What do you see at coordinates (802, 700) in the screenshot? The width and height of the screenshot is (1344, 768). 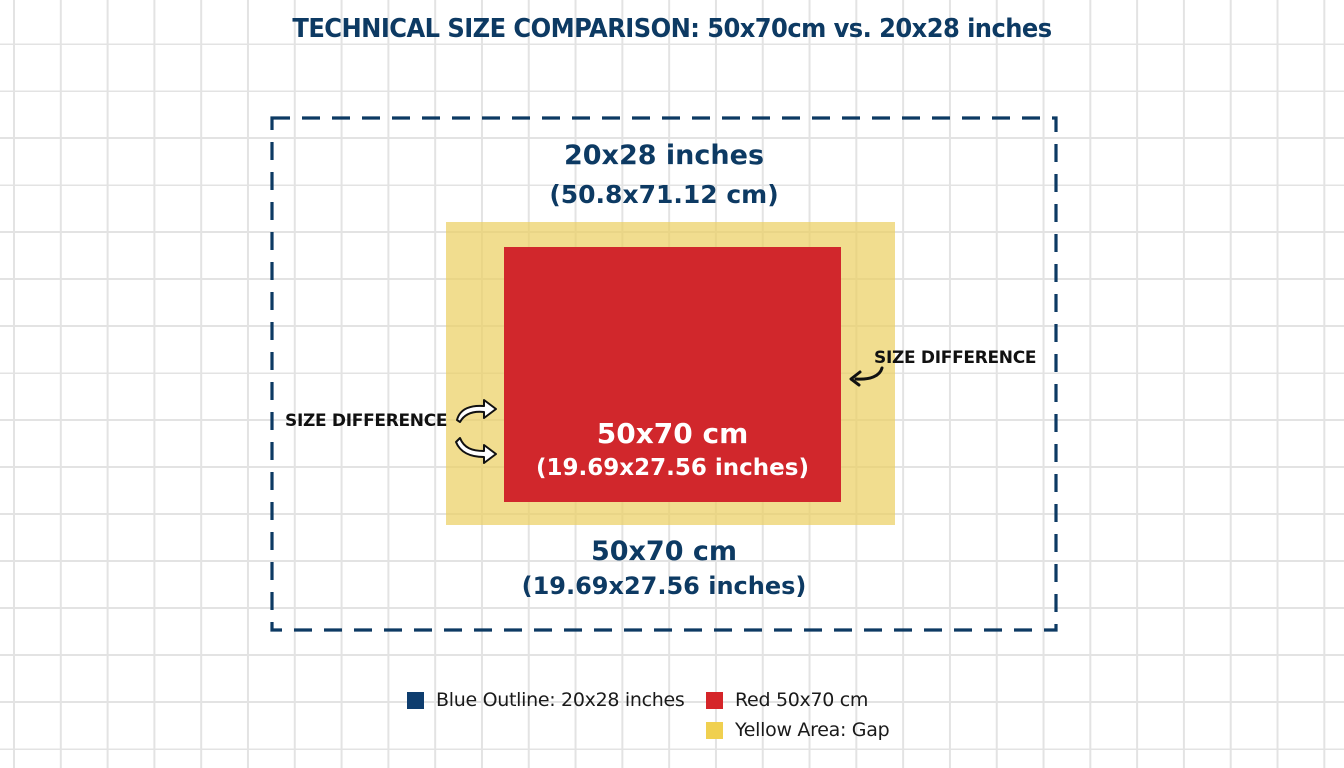 I see `legend-label: Red 50x70 cm` at bounding box center [802, 700].